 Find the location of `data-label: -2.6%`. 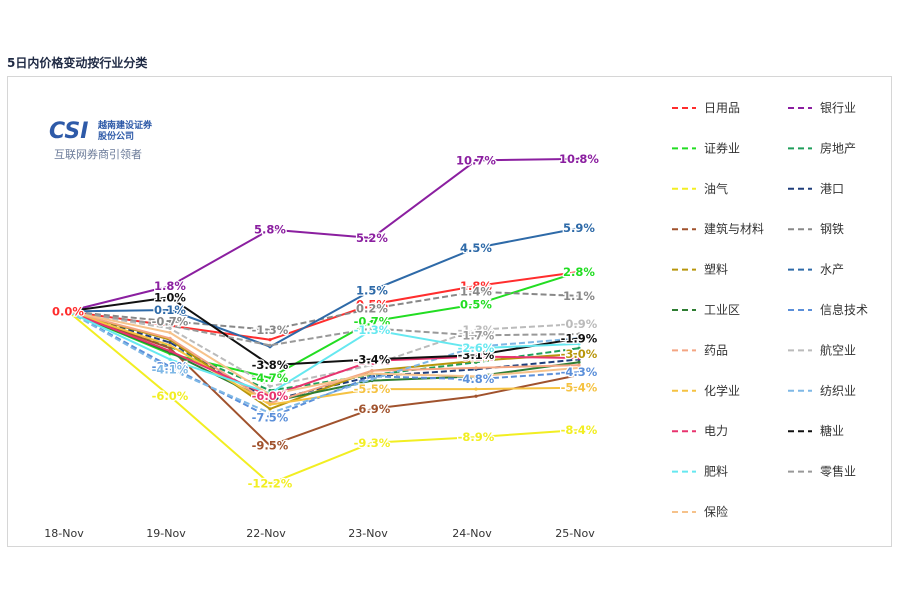

data-label: -2.6% is located at coordinates (476, 348).